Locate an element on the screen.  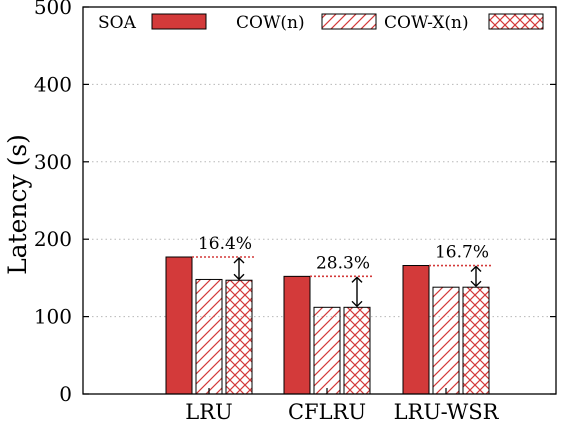
bar-cow-n--cflru is located at coordinates (327, 350).